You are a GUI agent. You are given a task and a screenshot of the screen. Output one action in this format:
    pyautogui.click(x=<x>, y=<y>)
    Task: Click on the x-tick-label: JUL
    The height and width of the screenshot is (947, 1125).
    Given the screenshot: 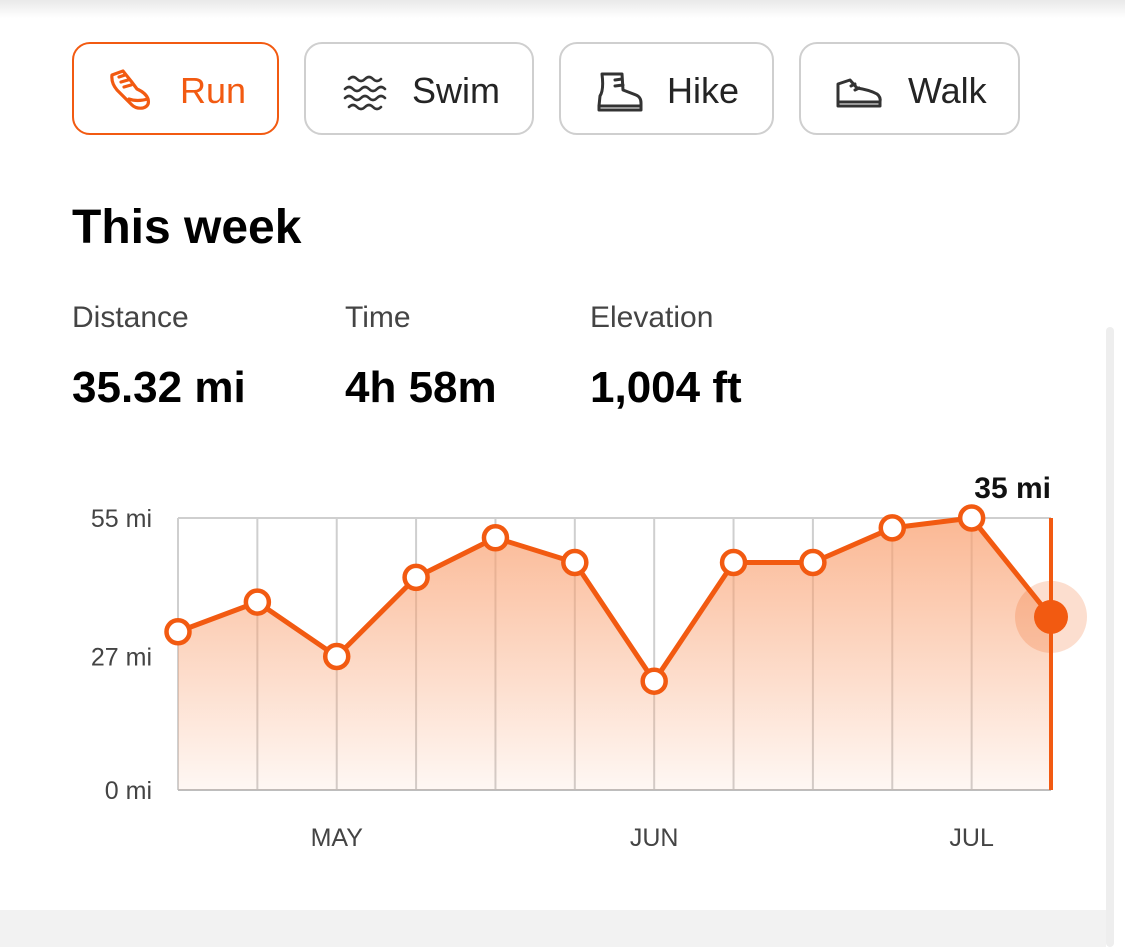 What is the action you would take?
    pyautogui.click(x=971, y=838)
    